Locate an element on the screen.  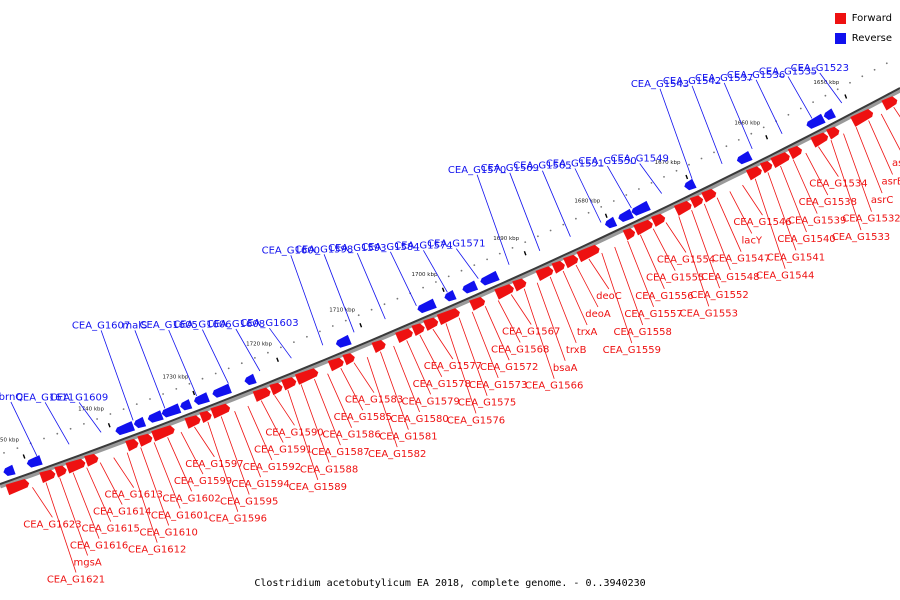
reverse-gene-label: CEA_G1600 is located at coordinates (291, 250).